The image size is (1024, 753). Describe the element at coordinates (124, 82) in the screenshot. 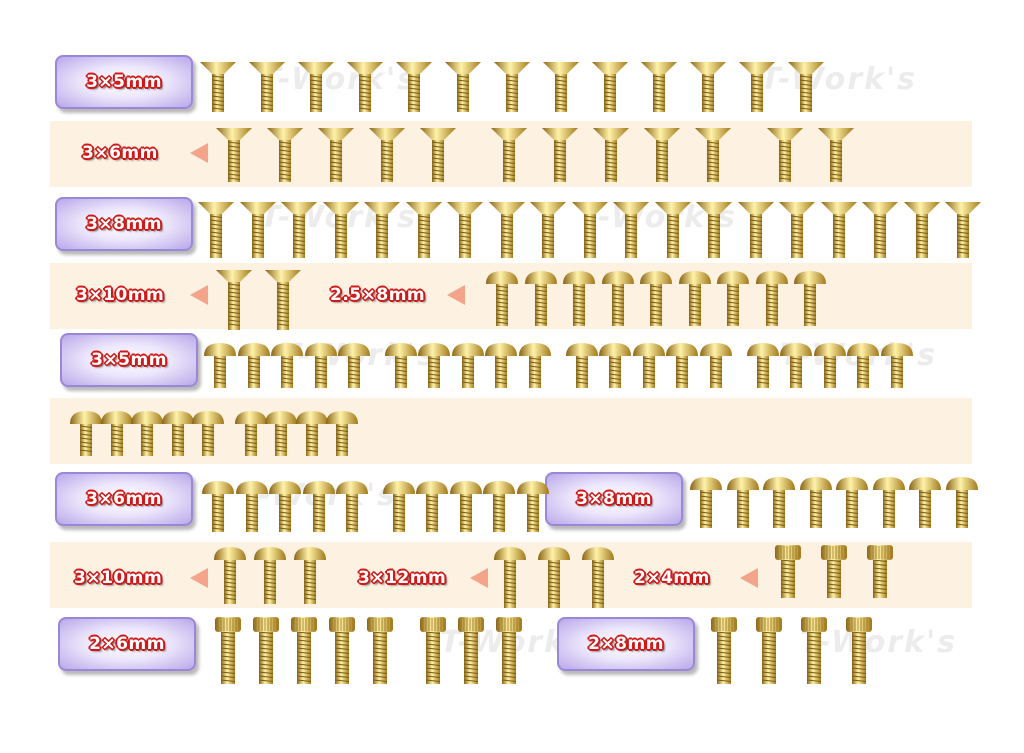

I see `size-label: 3×5mm` at that location.